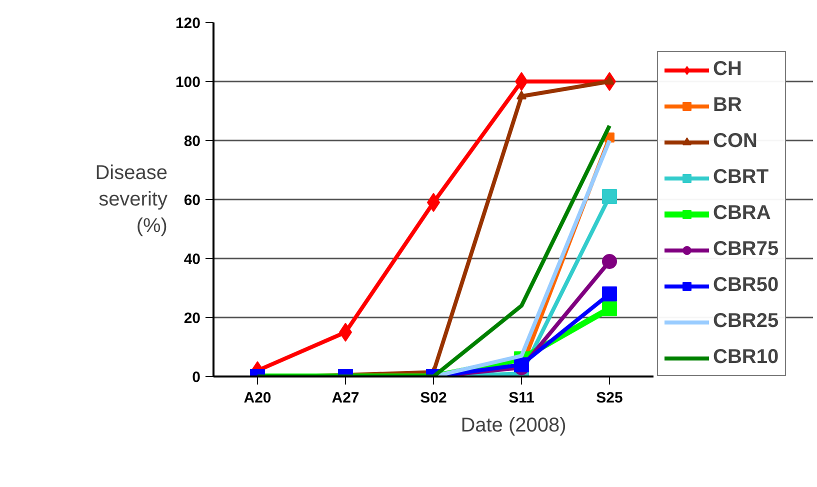  Describe the element at coordinates (741, 177) in the screenshot. I see `legend-label: CBRT` at that location.